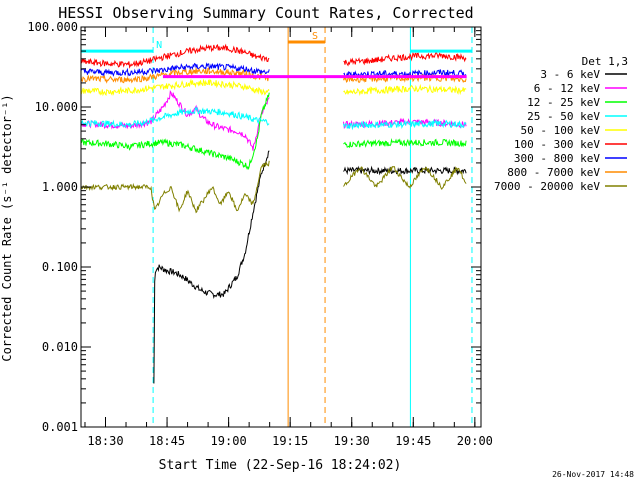 Image resolution: width=640 pixels, height=480 pixels. I want to click on legend-label: 50 - 100 keV, so click(561, 130).